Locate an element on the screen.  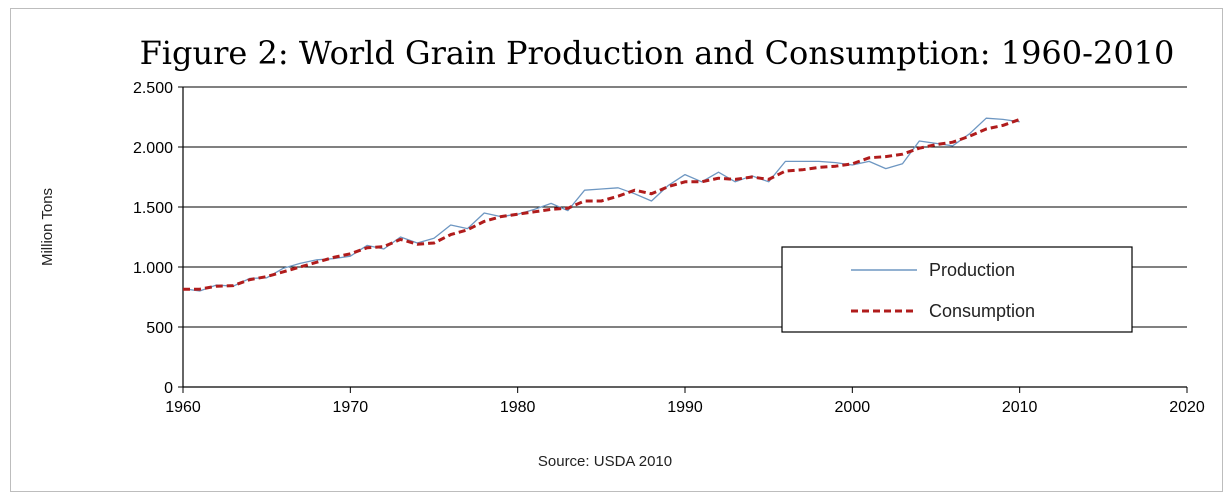
legend-label-consumption: Consumption is located at coordinates (982, 311).